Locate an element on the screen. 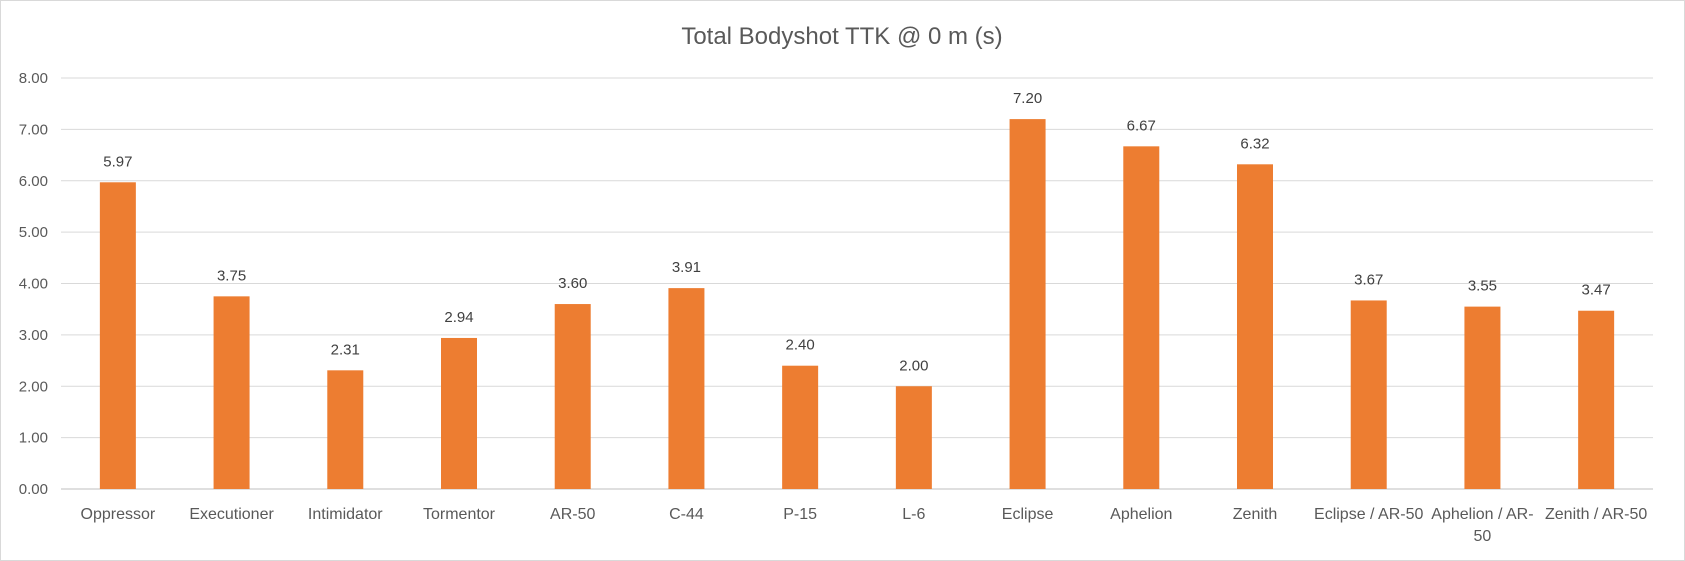 The height and width of the screenshot is (561, 1685). x-tick-label: L-6 is located at coordinates (913, 514).